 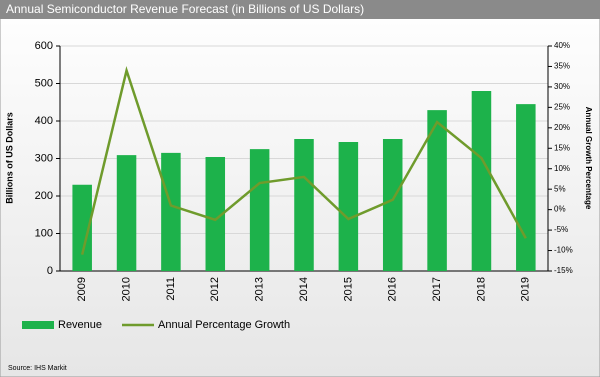 What do you see at coordinates (44, 46) in the screenshot?
I see `y-tick-label: 600` at bounding box center [44, 46].